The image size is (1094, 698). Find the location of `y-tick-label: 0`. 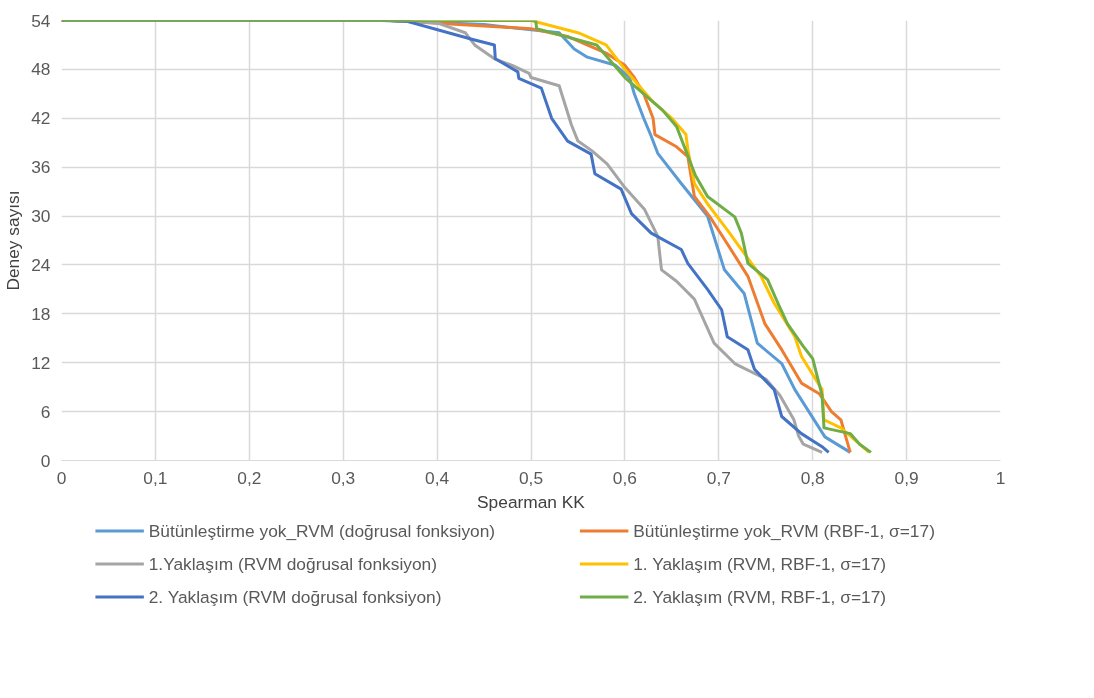

y-tick-label: 0 is located at coordinates (45, 460).